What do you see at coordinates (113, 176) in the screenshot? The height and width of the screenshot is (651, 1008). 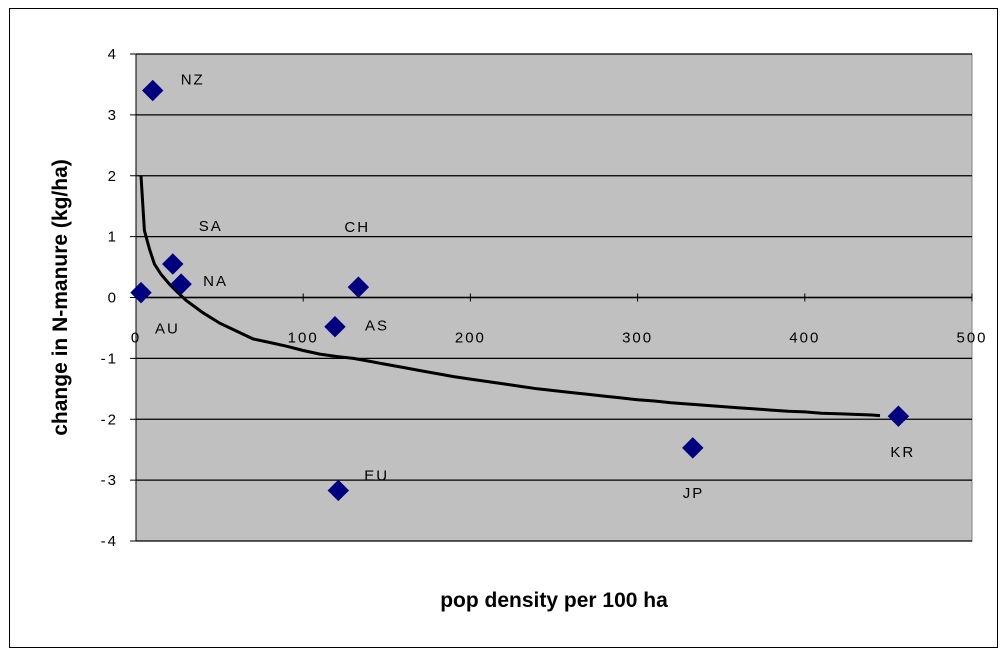 I see `y-tick-label: 2` at bounding box center [113, 176].